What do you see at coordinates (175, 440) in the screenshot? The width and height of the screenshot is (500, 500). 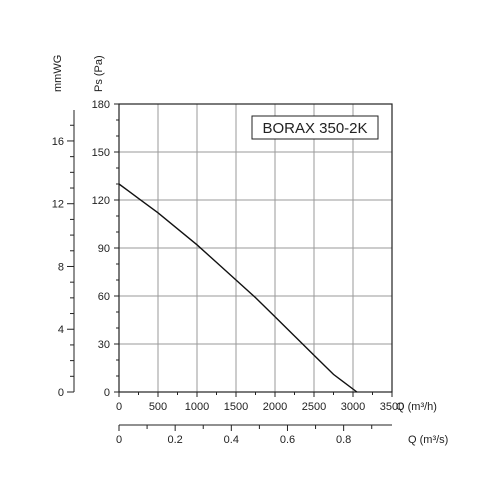 I see `q-m3s-tick-label: 0.2` at bounding box center [175, 440].